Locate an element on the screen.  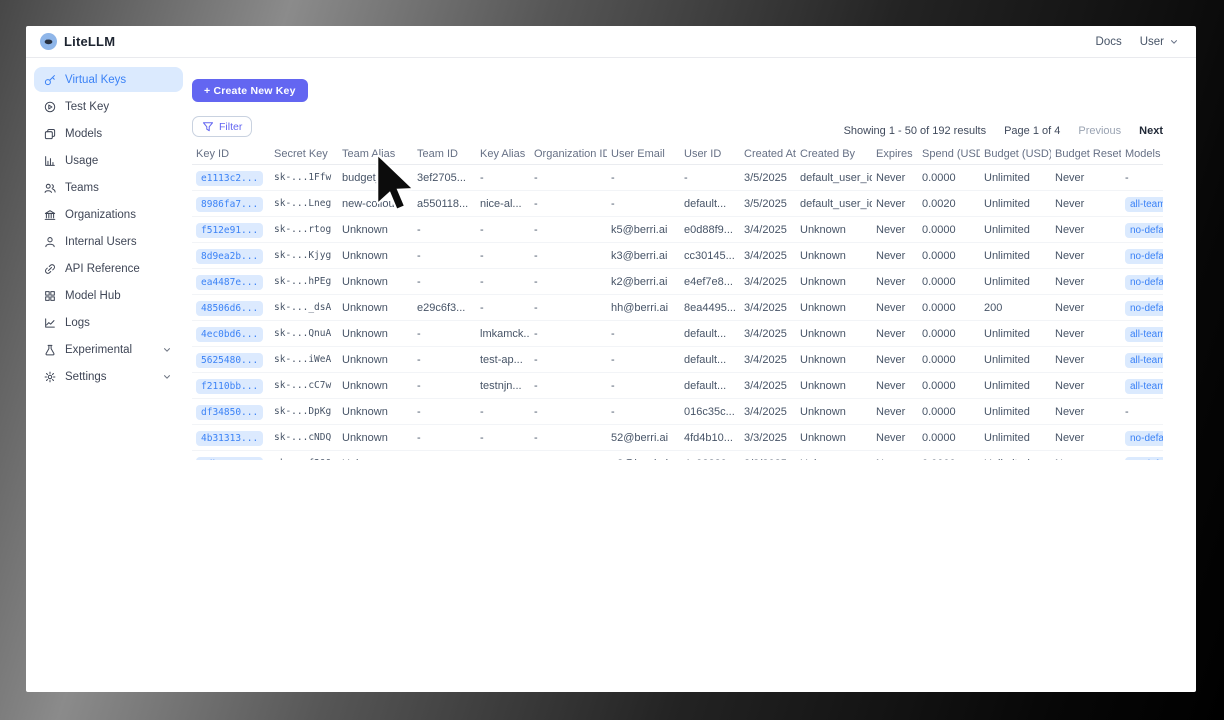
key-icon is located at coordinates (50, 80).